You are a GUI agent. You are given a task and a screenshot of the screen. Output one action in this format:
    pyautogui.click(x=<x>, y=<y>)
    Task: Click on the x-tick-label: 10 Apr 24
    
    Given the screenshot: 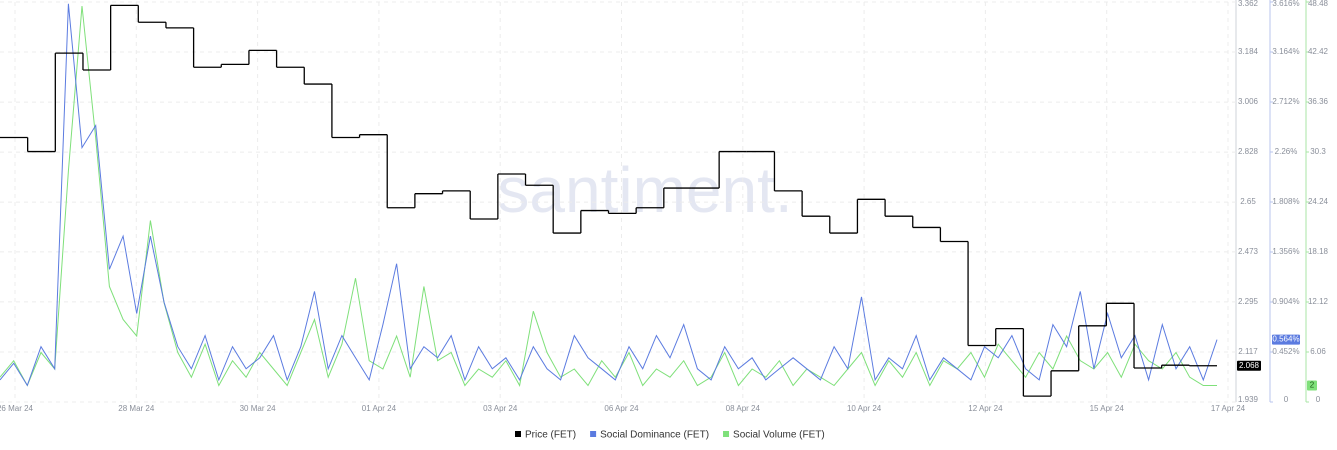 What is the action you would take?
    pyautogui.click(x=864, y=408)
    